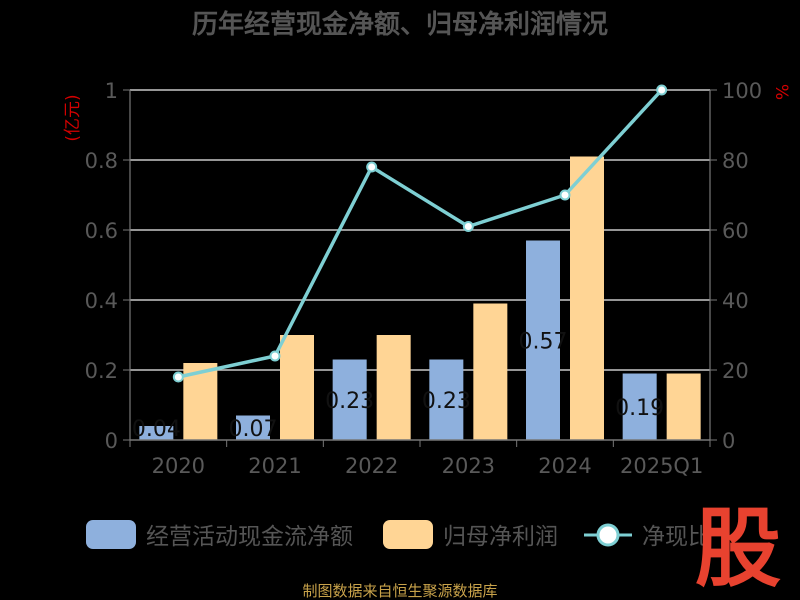  I want to click on data-label: 0.57, so click(543, 341).